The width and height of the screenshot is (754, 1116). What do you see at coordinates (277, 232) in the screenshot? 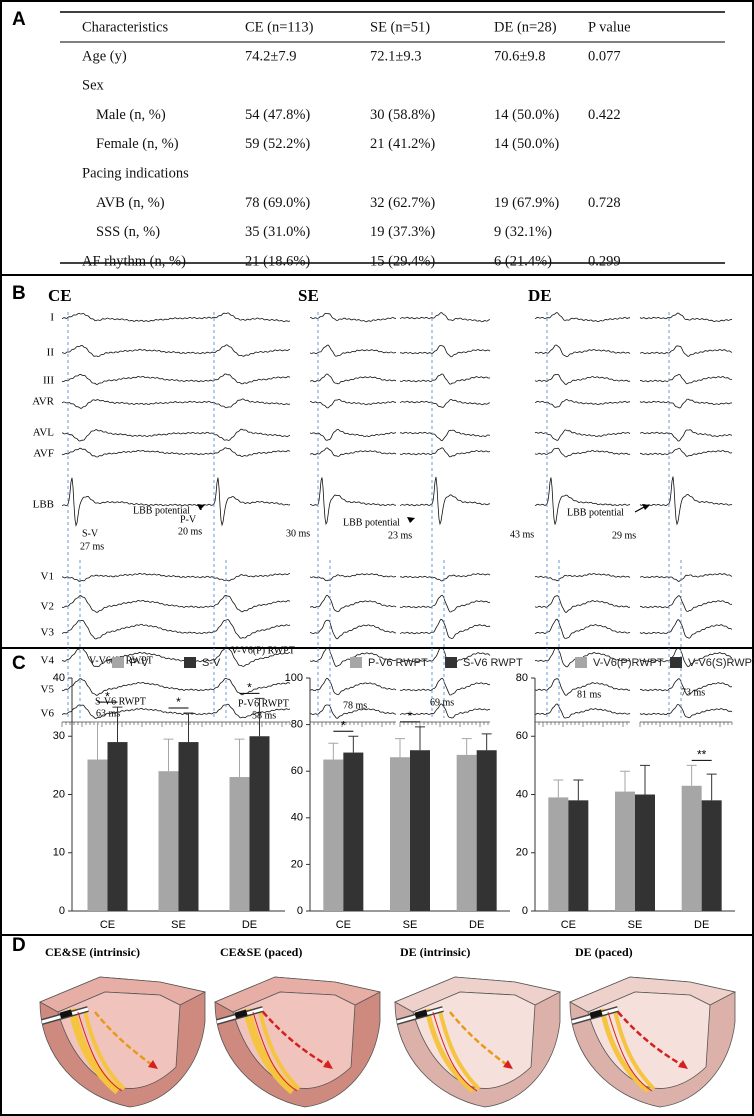
I see `table-cell: 35 (31.0%)` at bounding box center [277, 232].